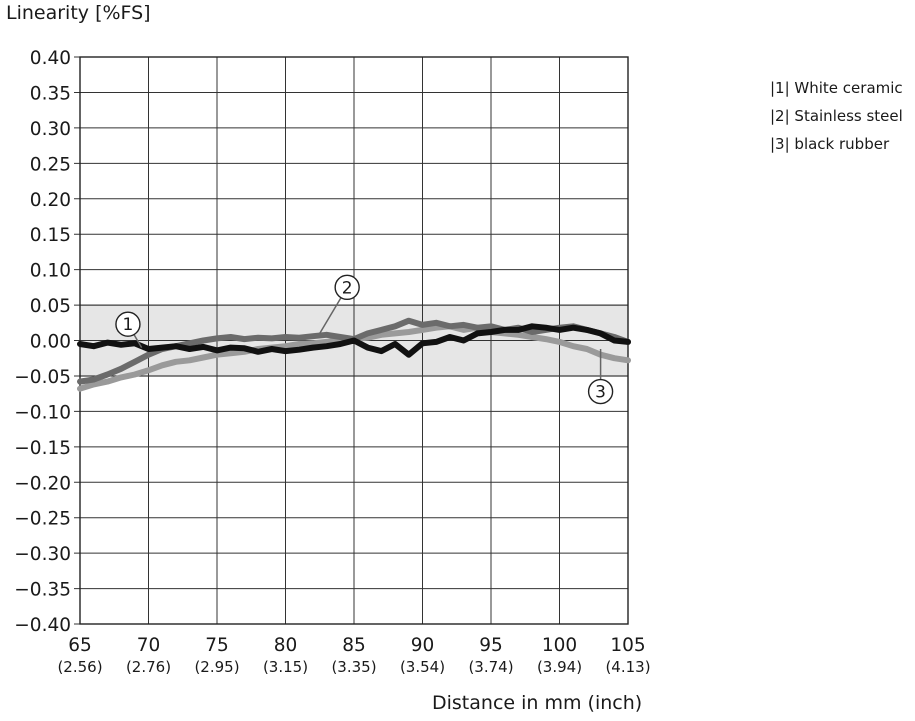 This screenshot has height=721, width=915. I want to click on legend-item-3: |3| black rubber, so click(830, 144).